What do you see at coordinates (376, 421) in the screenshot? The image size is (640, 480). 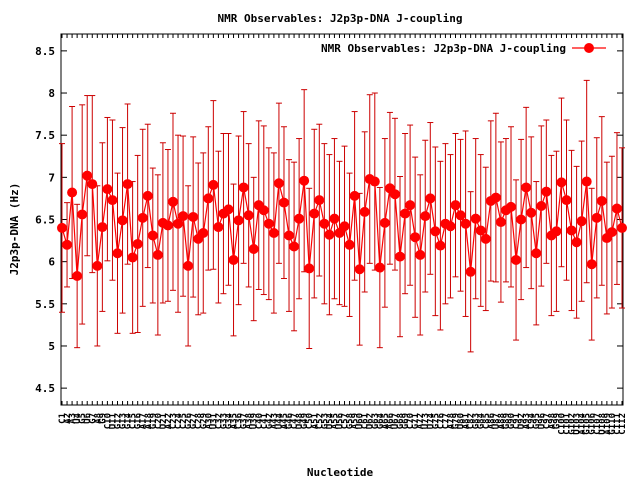 I see `x-tick-label: G63` at bounding box center [376, 421].